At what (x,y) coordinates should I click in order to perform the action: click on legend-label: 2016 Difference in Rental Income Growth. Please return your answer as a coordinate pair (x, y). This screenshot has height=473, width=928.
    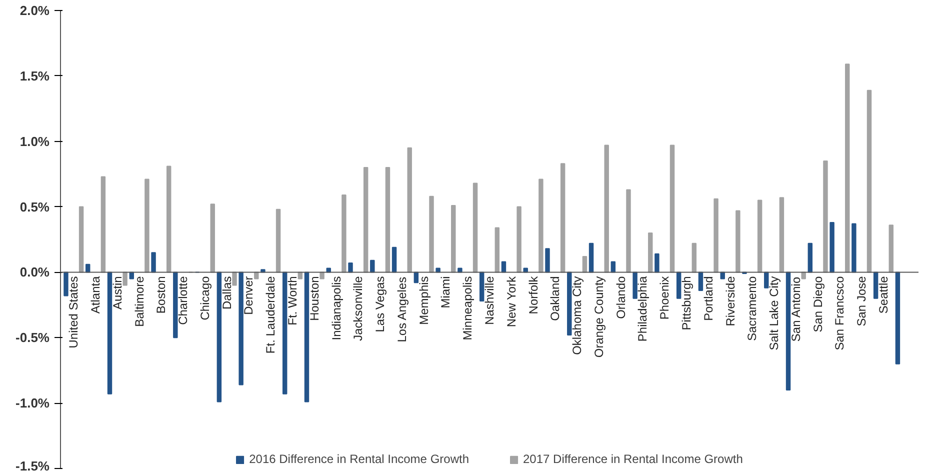
    Looking at the image, I should click on (359, 459).